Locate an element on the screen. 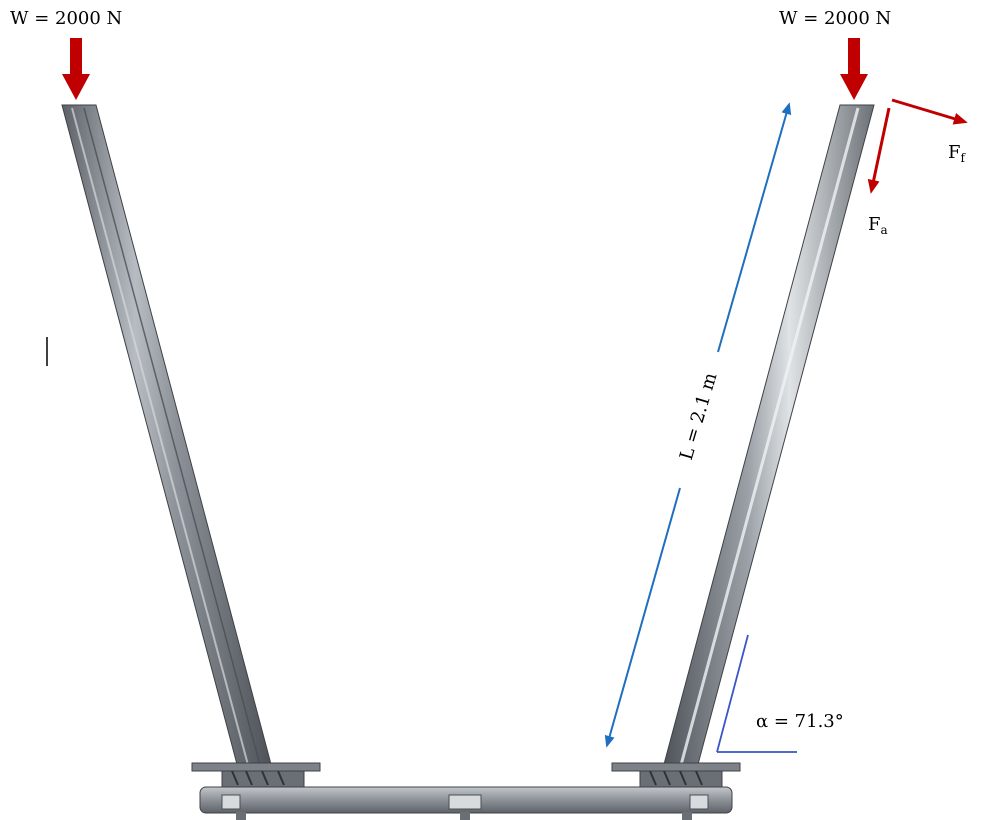 This screenshot has height=820, width=990. axial-force-arrow is located at coordinates (879, 150).